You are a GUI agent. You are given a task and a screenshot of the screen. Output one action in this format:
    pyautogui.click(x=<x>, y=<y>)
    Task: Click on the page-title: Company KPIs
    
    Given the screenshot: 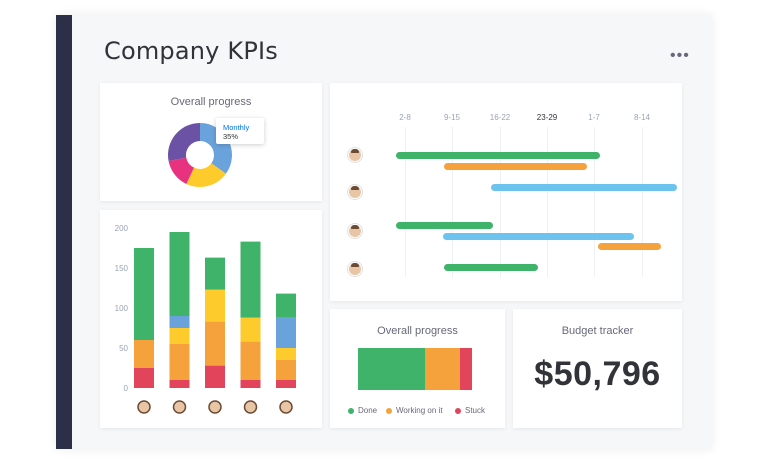 What is the action you would take?
    pyautogui.click(x=191, y=51)
    